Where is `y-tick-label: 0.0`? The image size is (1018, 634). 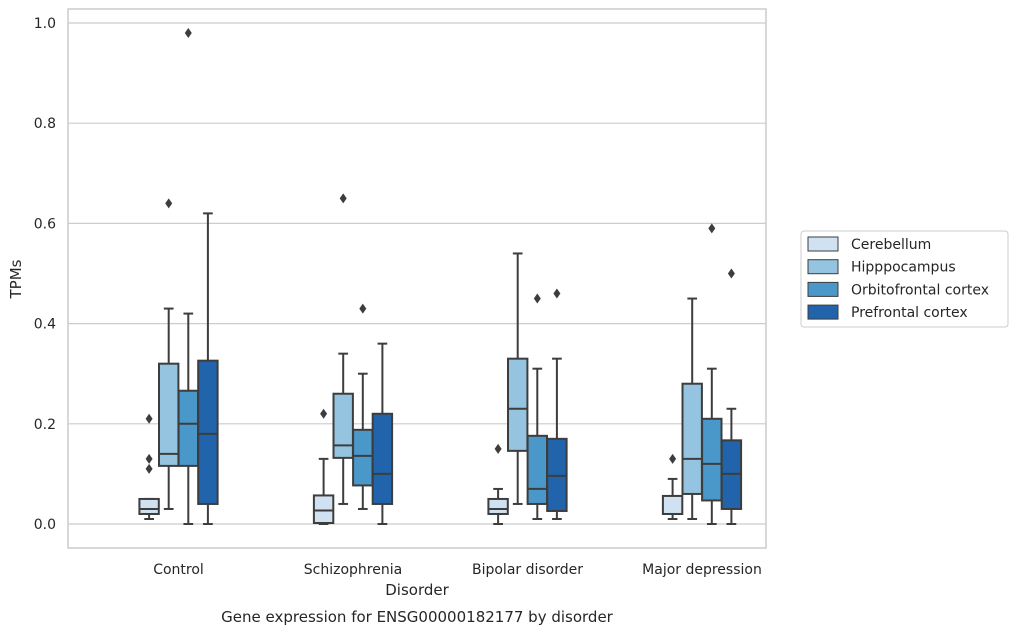 y-tick-label: 0.0 is located at coordinates (45, 525).